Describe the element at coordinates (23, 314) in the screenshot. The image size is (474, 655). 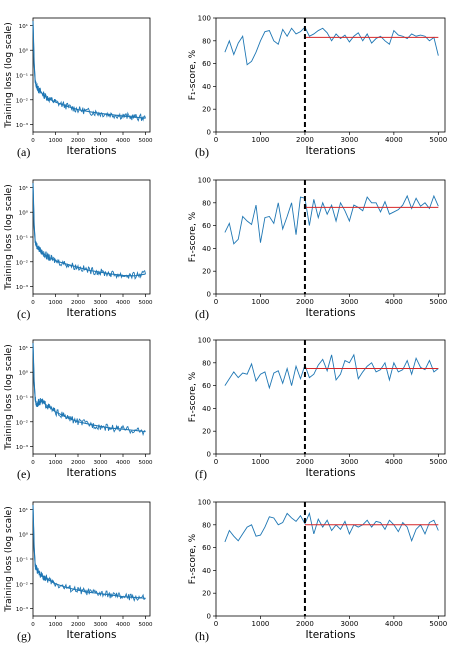
I see `panel-label: (c)` at that location.